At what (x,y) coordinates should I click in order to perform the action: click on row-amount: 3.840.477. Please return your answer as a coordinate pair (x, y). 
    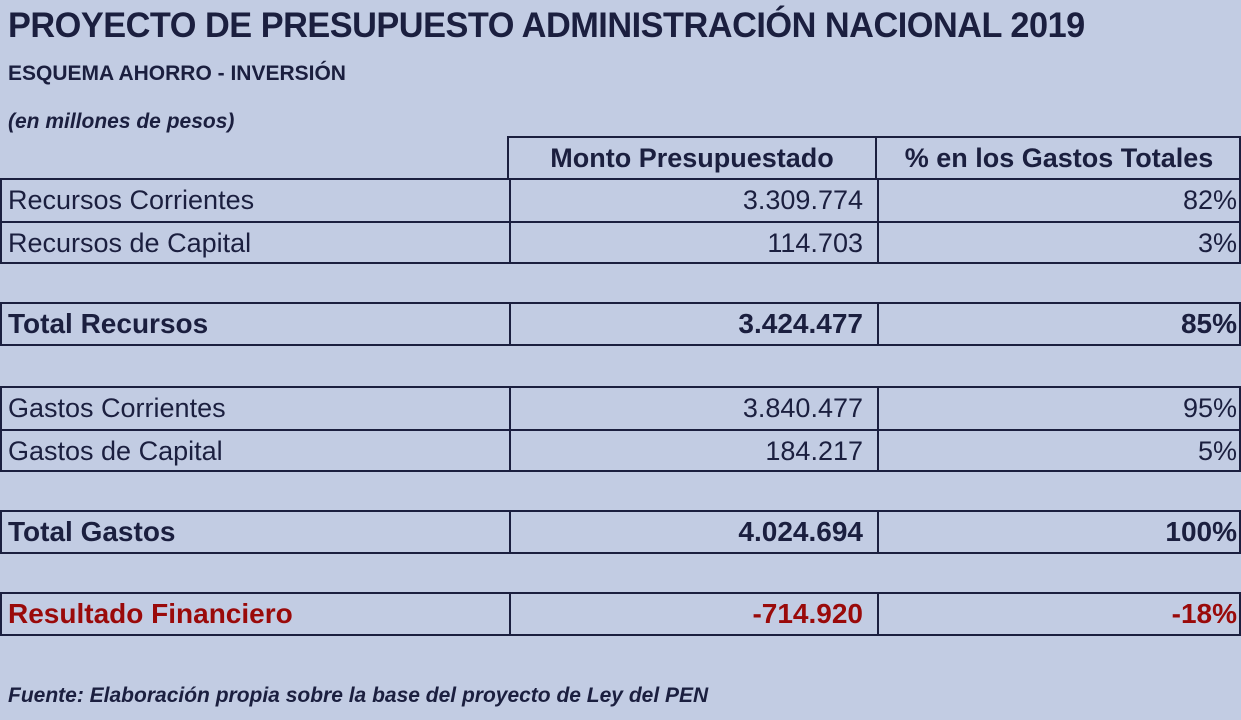
    Looking at the image, I should click on (693, 408).